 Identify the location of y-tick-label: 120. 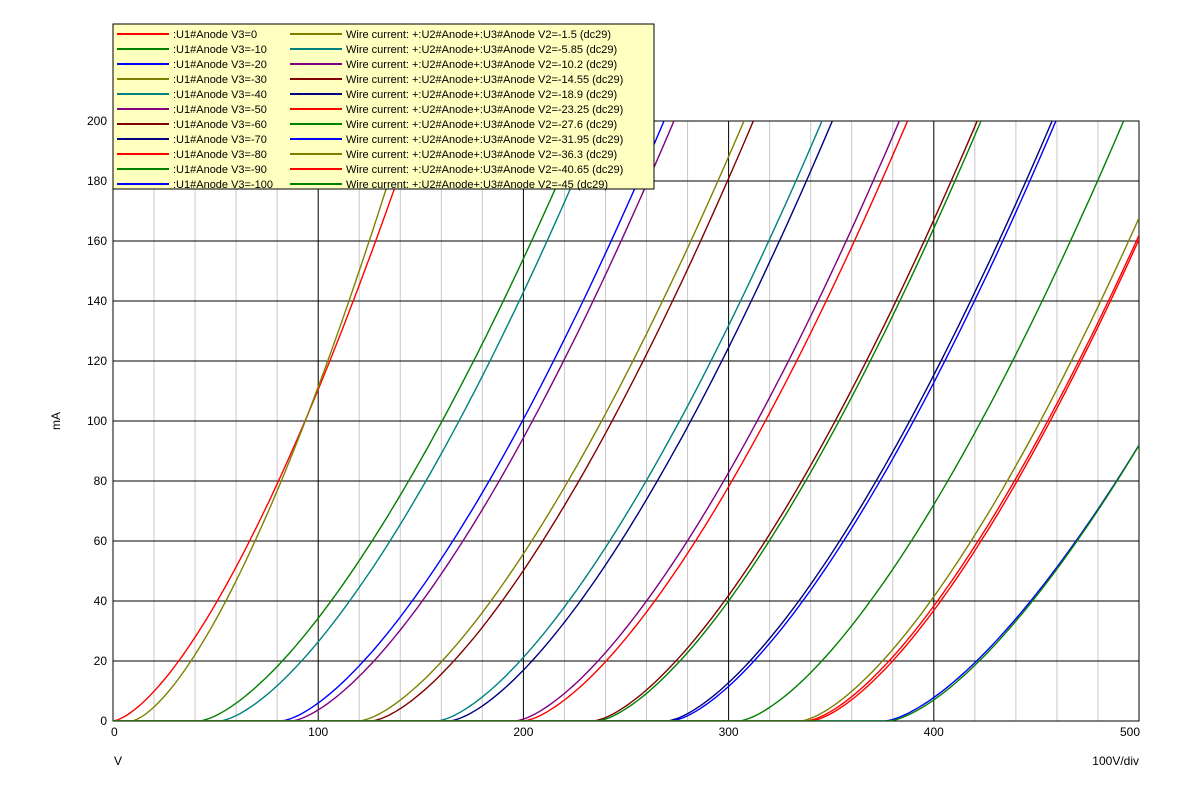
(97, 361).